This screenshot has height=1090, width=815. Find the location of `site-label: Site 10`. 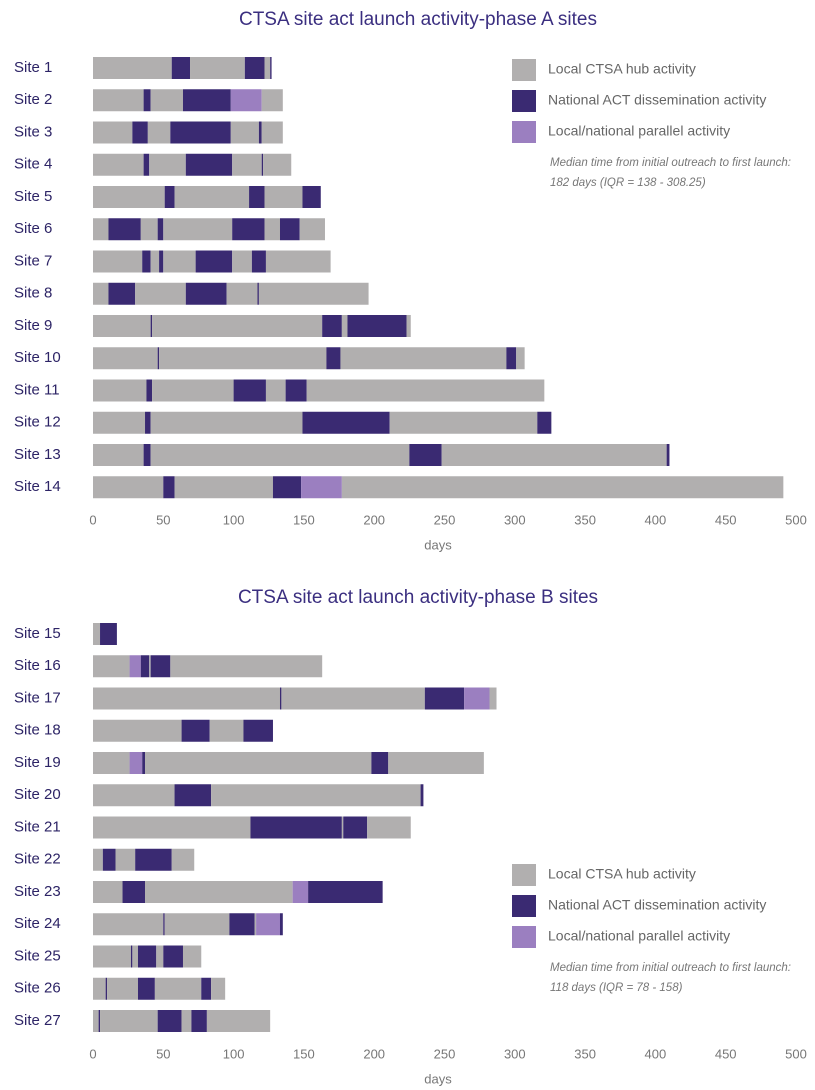

site-label: Site 10 is located at coordinates (37, 357).